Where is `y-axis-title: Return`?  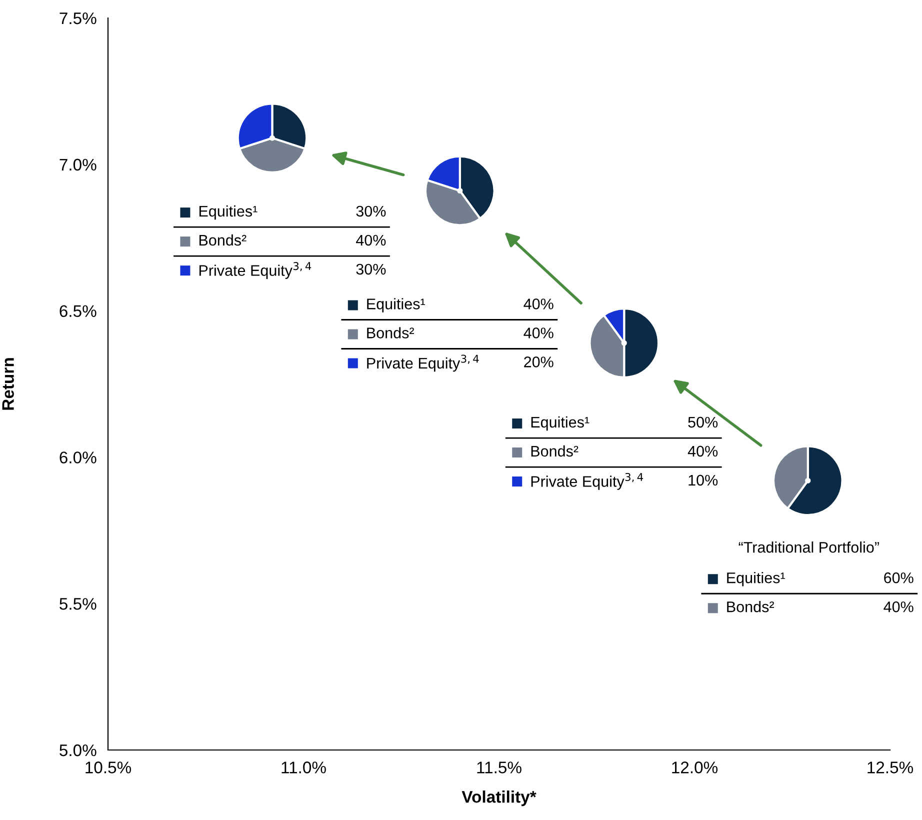 y-axis-title: Return is located at coordinates (8, 384).